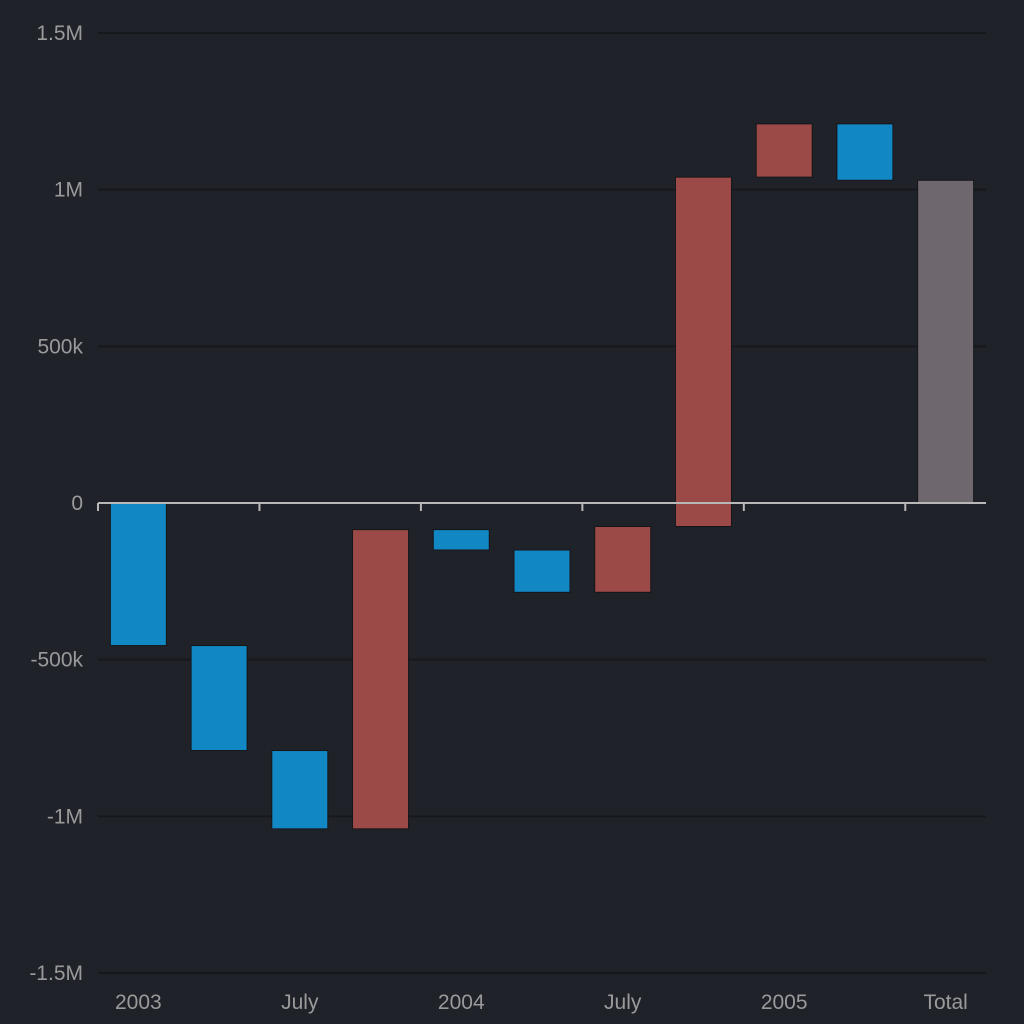 The width and height of the screenshot is (1024, 1024). Describe the element at coordinates (56, 660) in the screenshot. I see `y-tick-label: -500k` at that location.